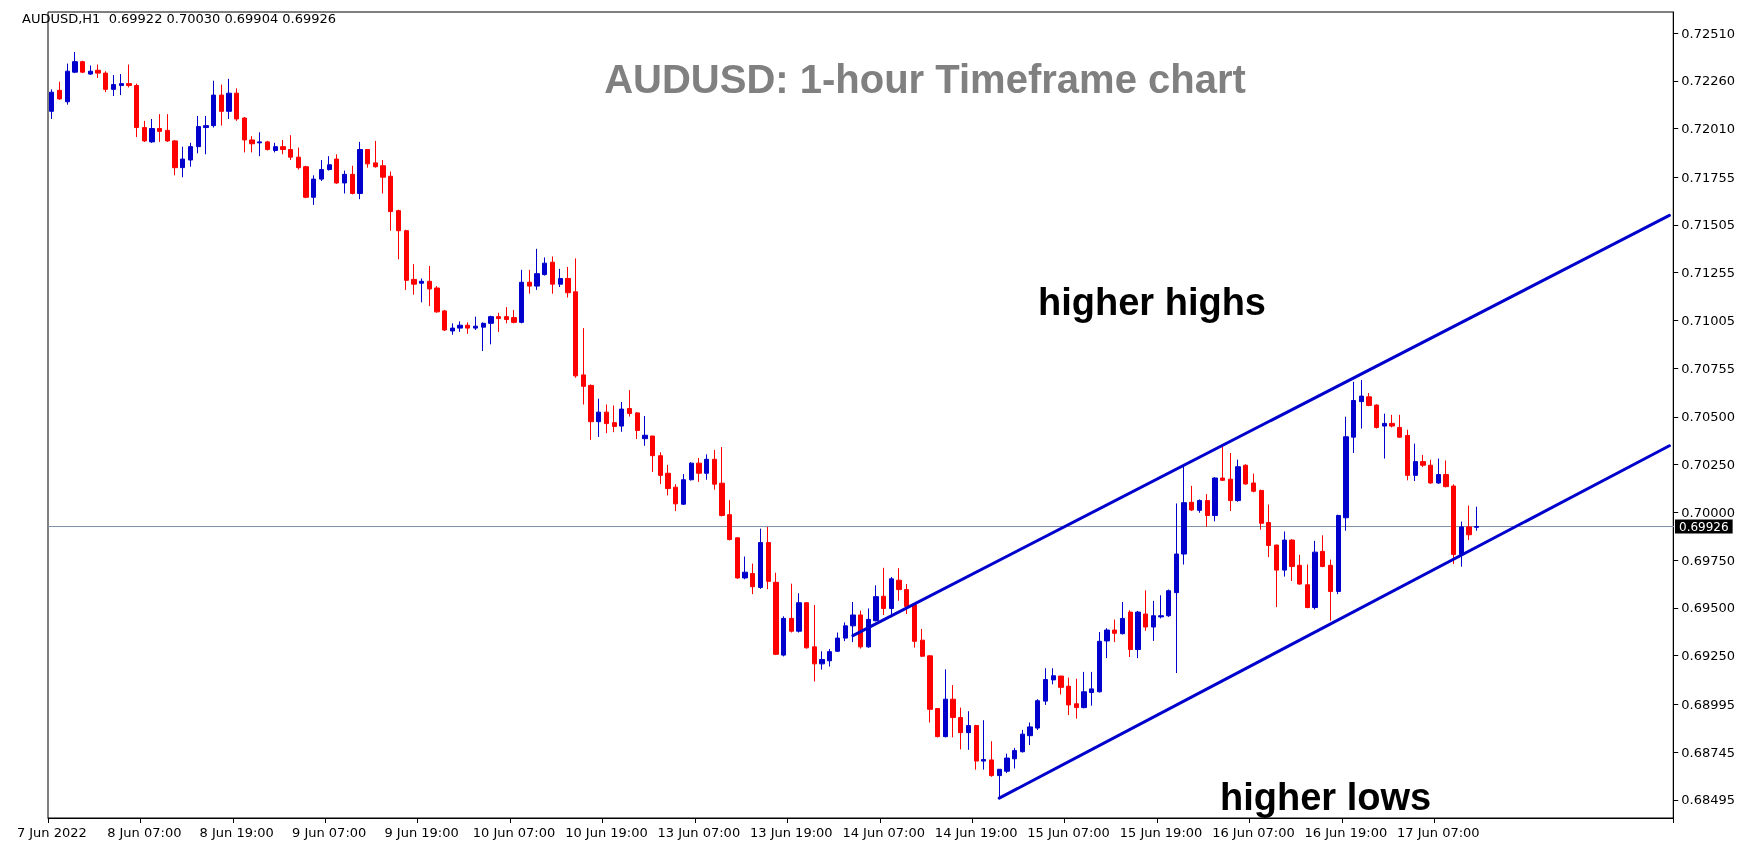  What do you see at coordinates (1708, 656) in the screenshot?
I see `y-tick-label: 0.69250` at bounding box center [1708, 656].